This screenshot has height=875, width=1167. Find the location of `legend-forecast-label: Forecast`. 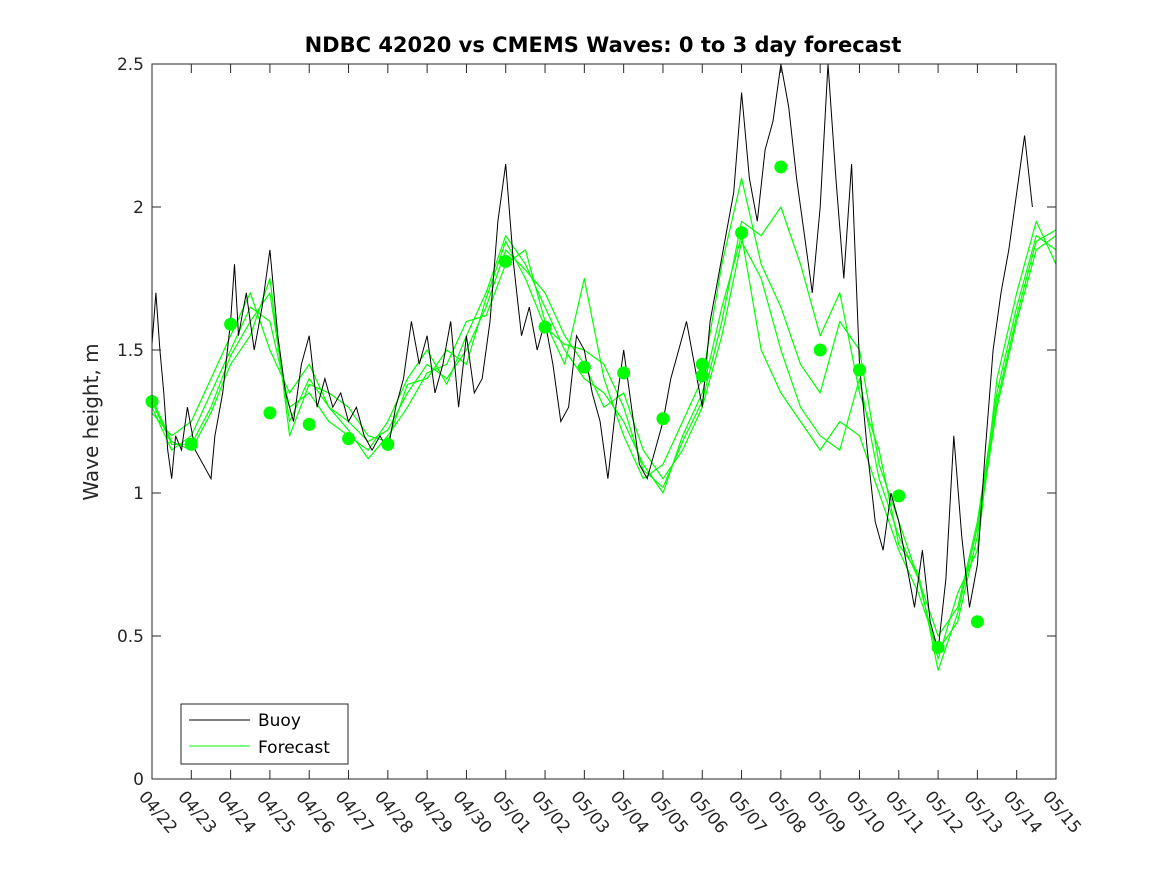

legend-forecast-label: Forecast is located at coordinates (294, 748).